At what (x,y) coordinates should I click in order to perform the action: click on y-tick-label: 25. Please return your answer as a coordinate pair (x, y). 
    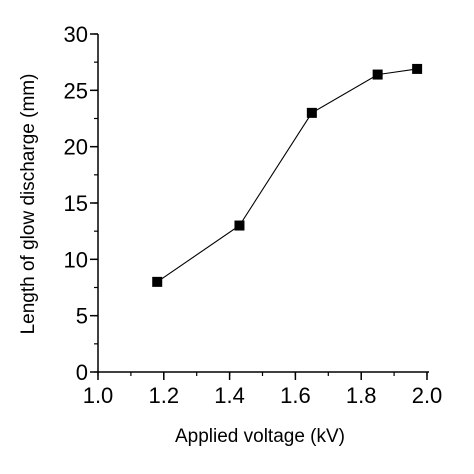
    Looking at the image, I should click on (76, 90).